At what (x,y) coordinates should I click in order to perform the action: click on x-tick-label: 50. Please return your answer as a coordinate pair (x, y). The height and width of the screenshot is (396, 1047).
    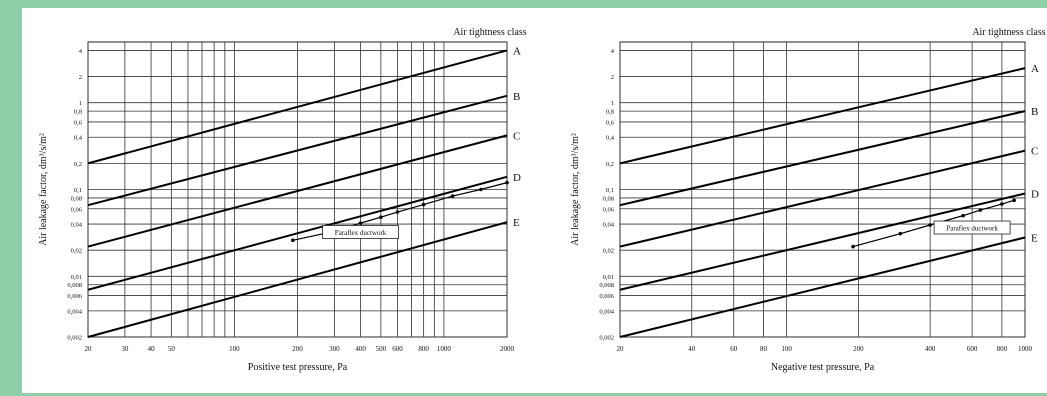
    Looking at the image, I should click on (172, 349).